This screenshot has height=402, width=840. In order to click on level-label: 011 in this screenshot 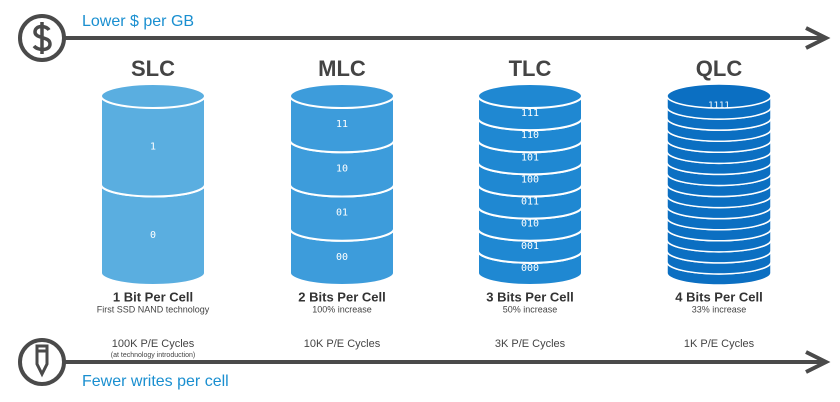, I will do `click(530, 202)`.